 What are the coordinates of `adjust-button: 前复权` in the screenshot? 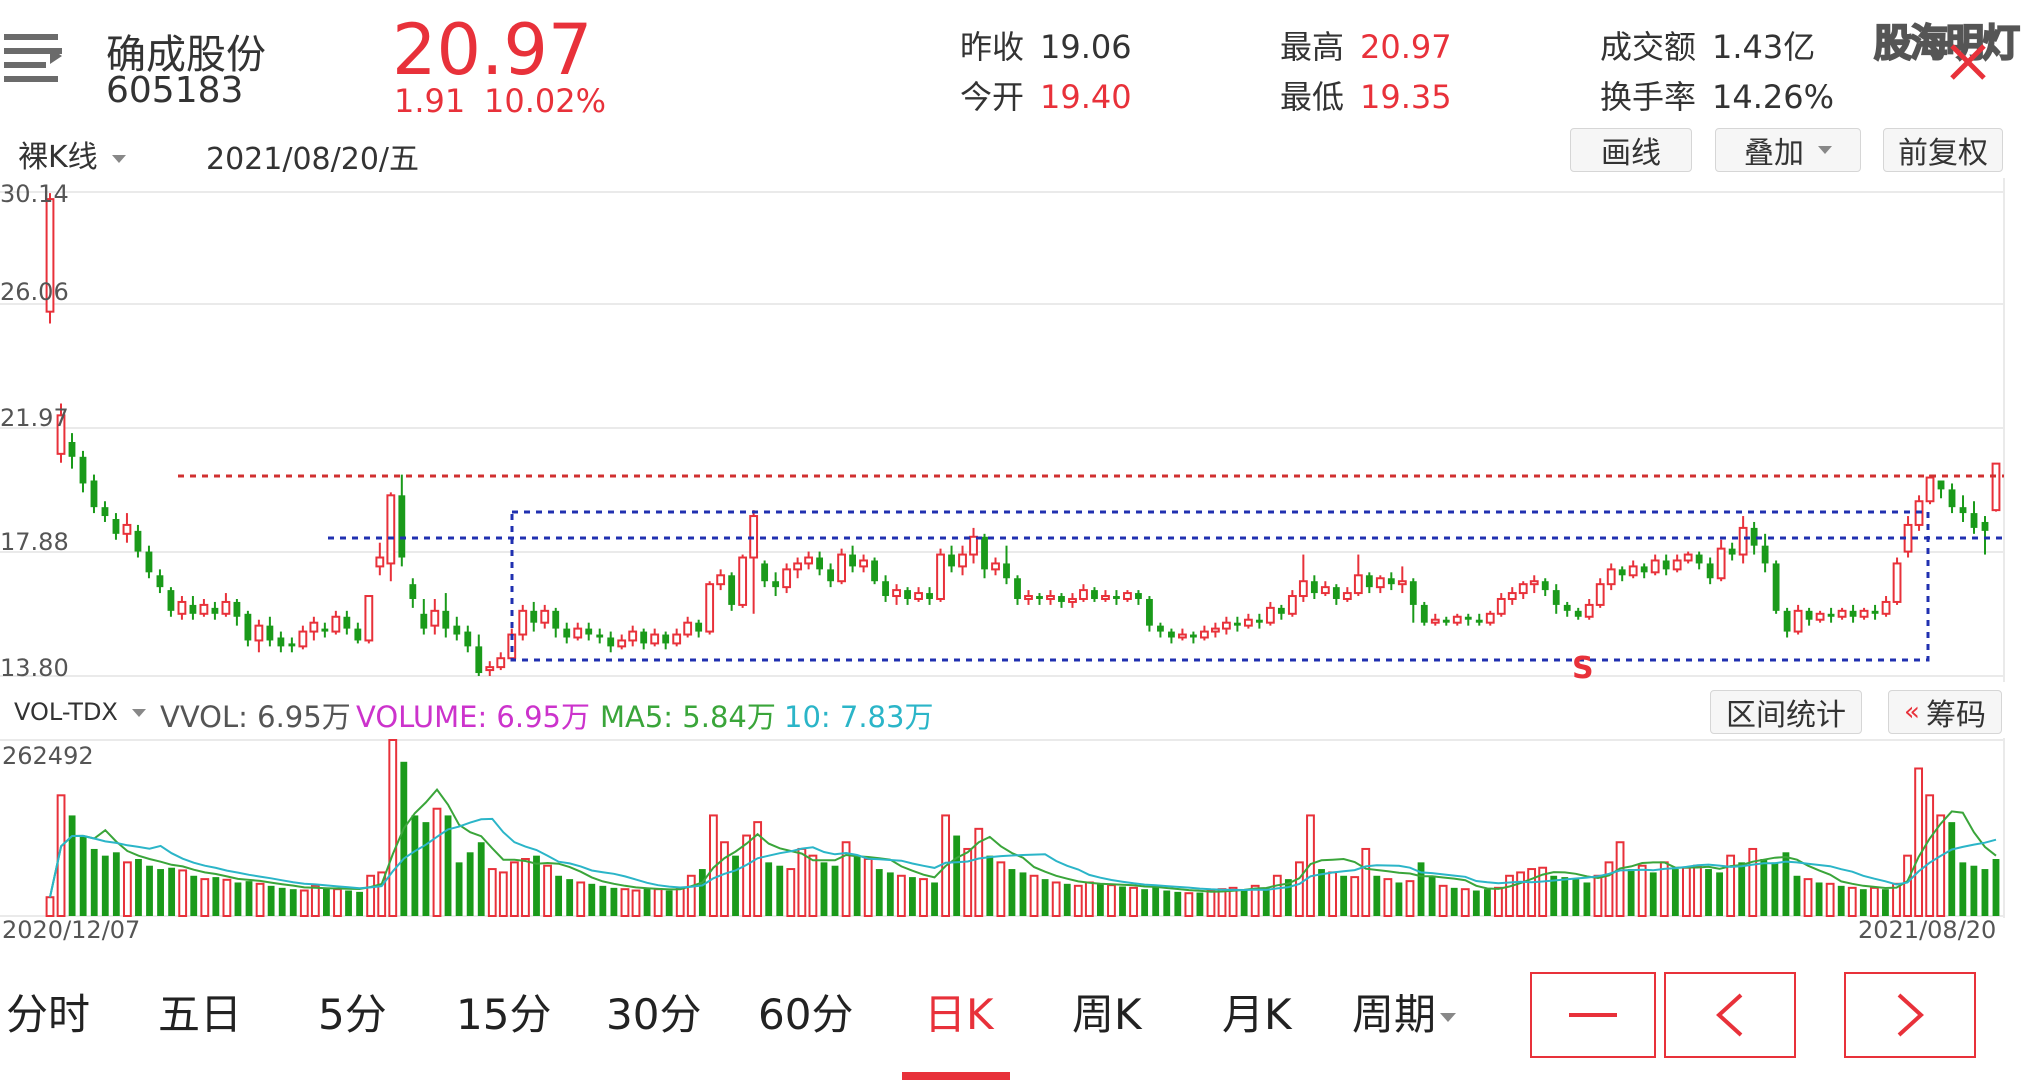 It's located at (1943, 150).